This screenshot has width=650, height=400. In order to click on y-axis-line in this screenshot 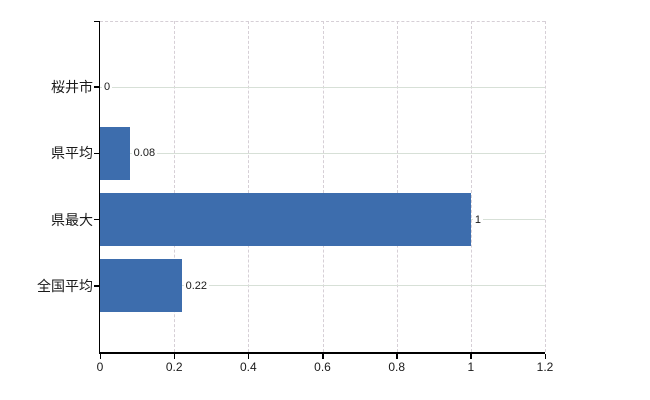, I will do `click(99, 187)`.